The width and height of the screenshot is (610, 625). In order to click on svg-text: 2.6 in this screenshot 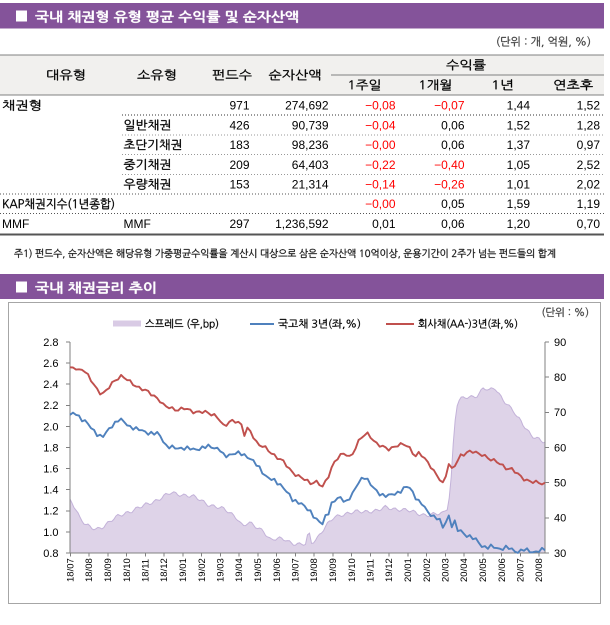, I will do `click(50, 364)`.